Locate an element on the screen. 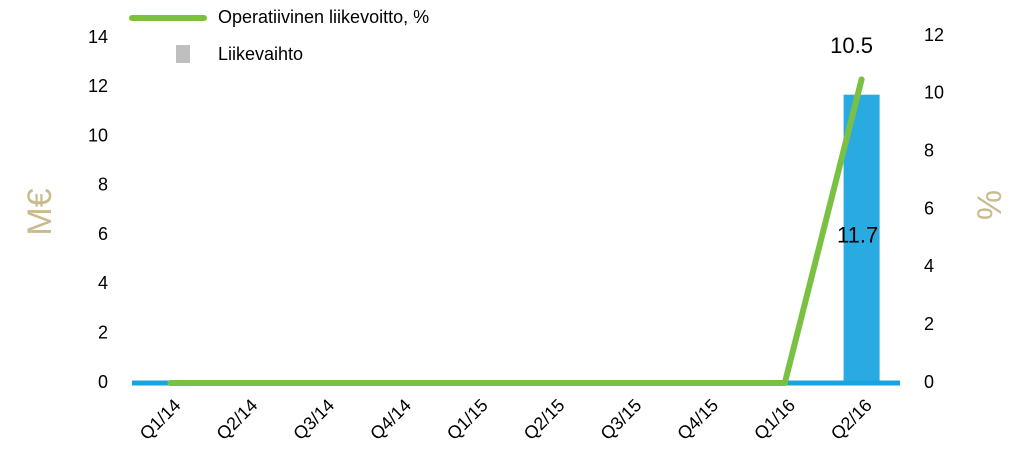 The height and width of the screenshot is (467, 1022). y2-axis-title: % is located at coordinates (990, 205).